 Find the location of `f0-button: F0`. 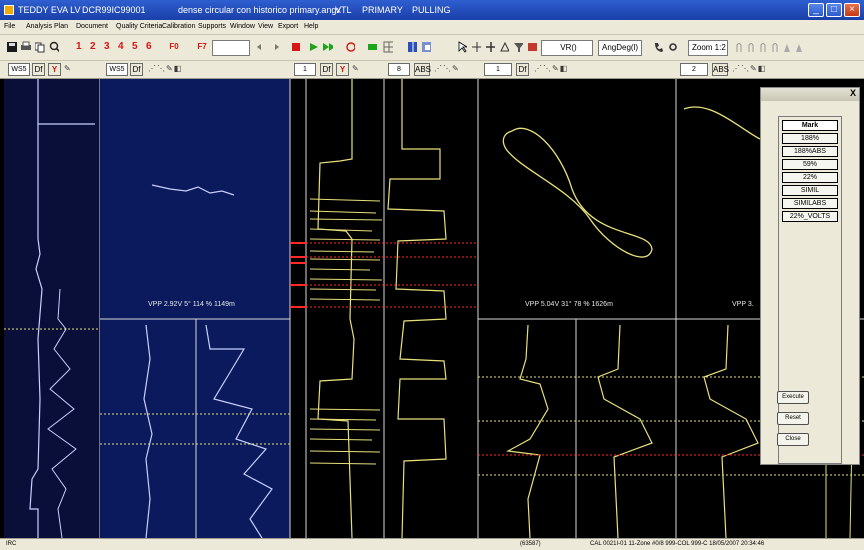

f0-button: F0 is located at coordinates (174, 46).